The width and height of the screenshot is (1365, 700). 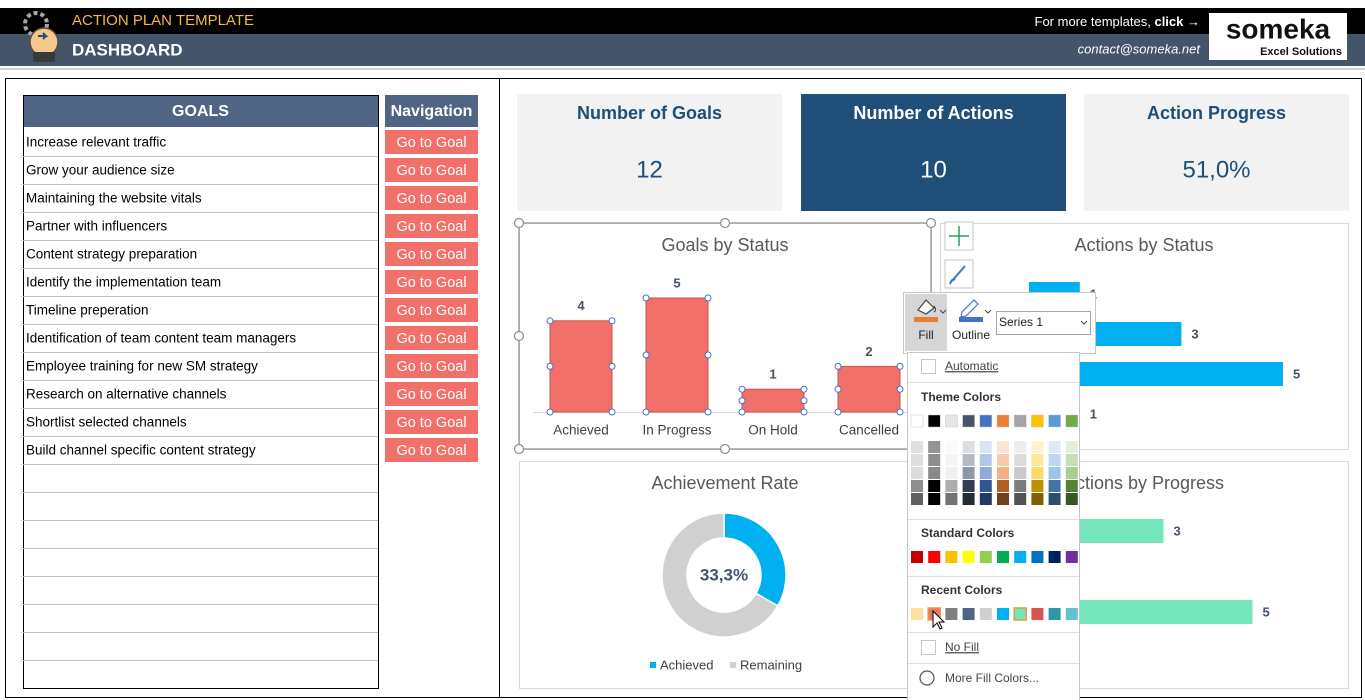 I want to click on more-templates-link: click →, so click(x=1177, y=21).